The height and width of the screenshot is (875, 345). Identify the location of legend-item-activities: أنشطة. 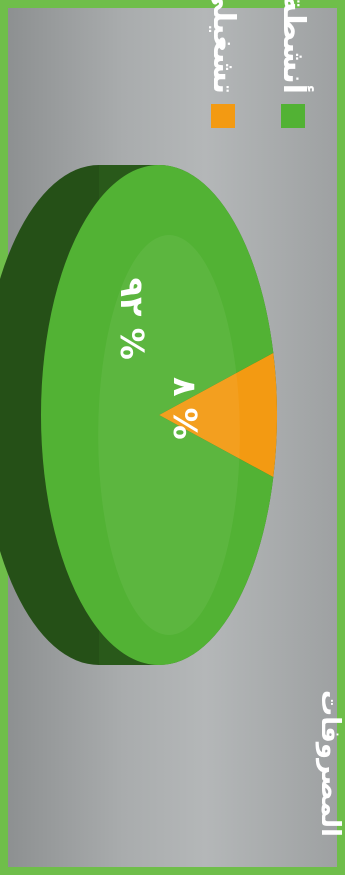
(293, 64).